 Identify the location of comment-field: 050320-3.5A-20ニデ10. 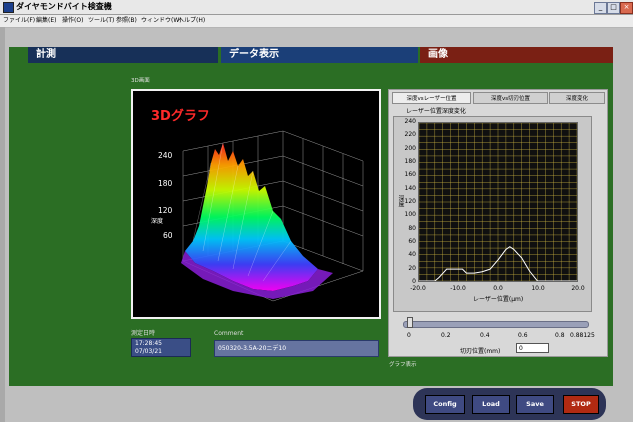
(296, 348).